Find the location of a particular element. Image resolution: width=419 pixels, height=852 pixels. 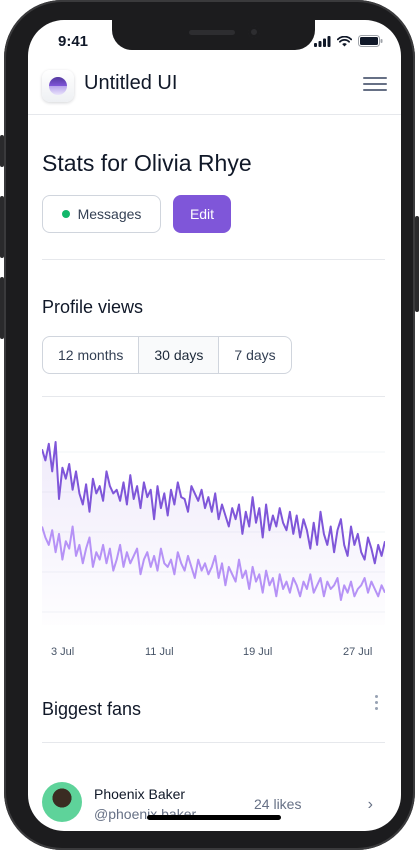

volume-up-button is located at coordinates (2, 227).